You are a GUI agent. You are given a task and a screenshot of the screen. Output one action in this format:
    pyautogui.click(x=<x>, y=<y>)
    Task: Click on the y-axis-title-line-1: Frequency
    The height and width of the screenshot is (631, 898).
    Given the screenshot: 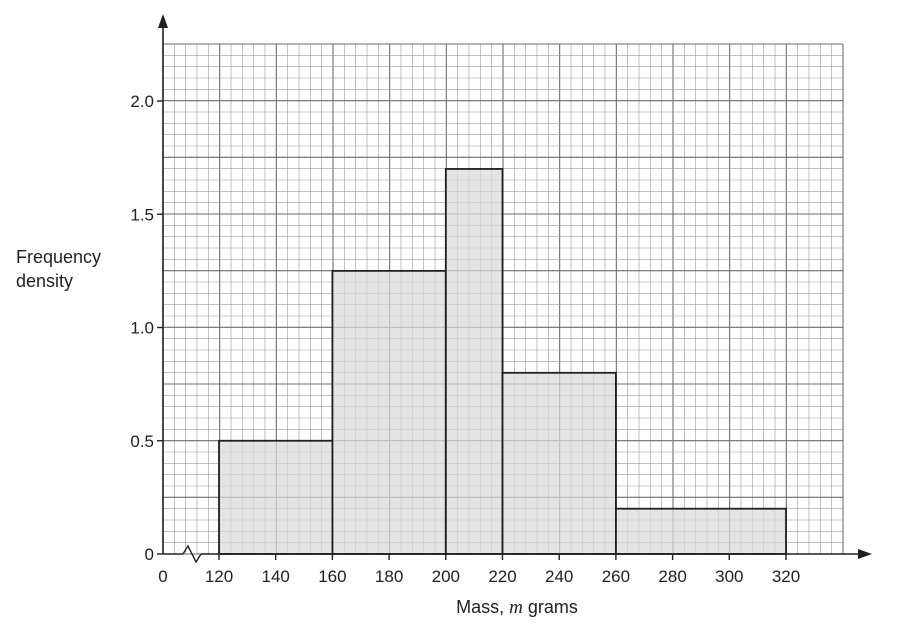 What is the action you would take?
    pyautogui.click(x=58, y=257)
    